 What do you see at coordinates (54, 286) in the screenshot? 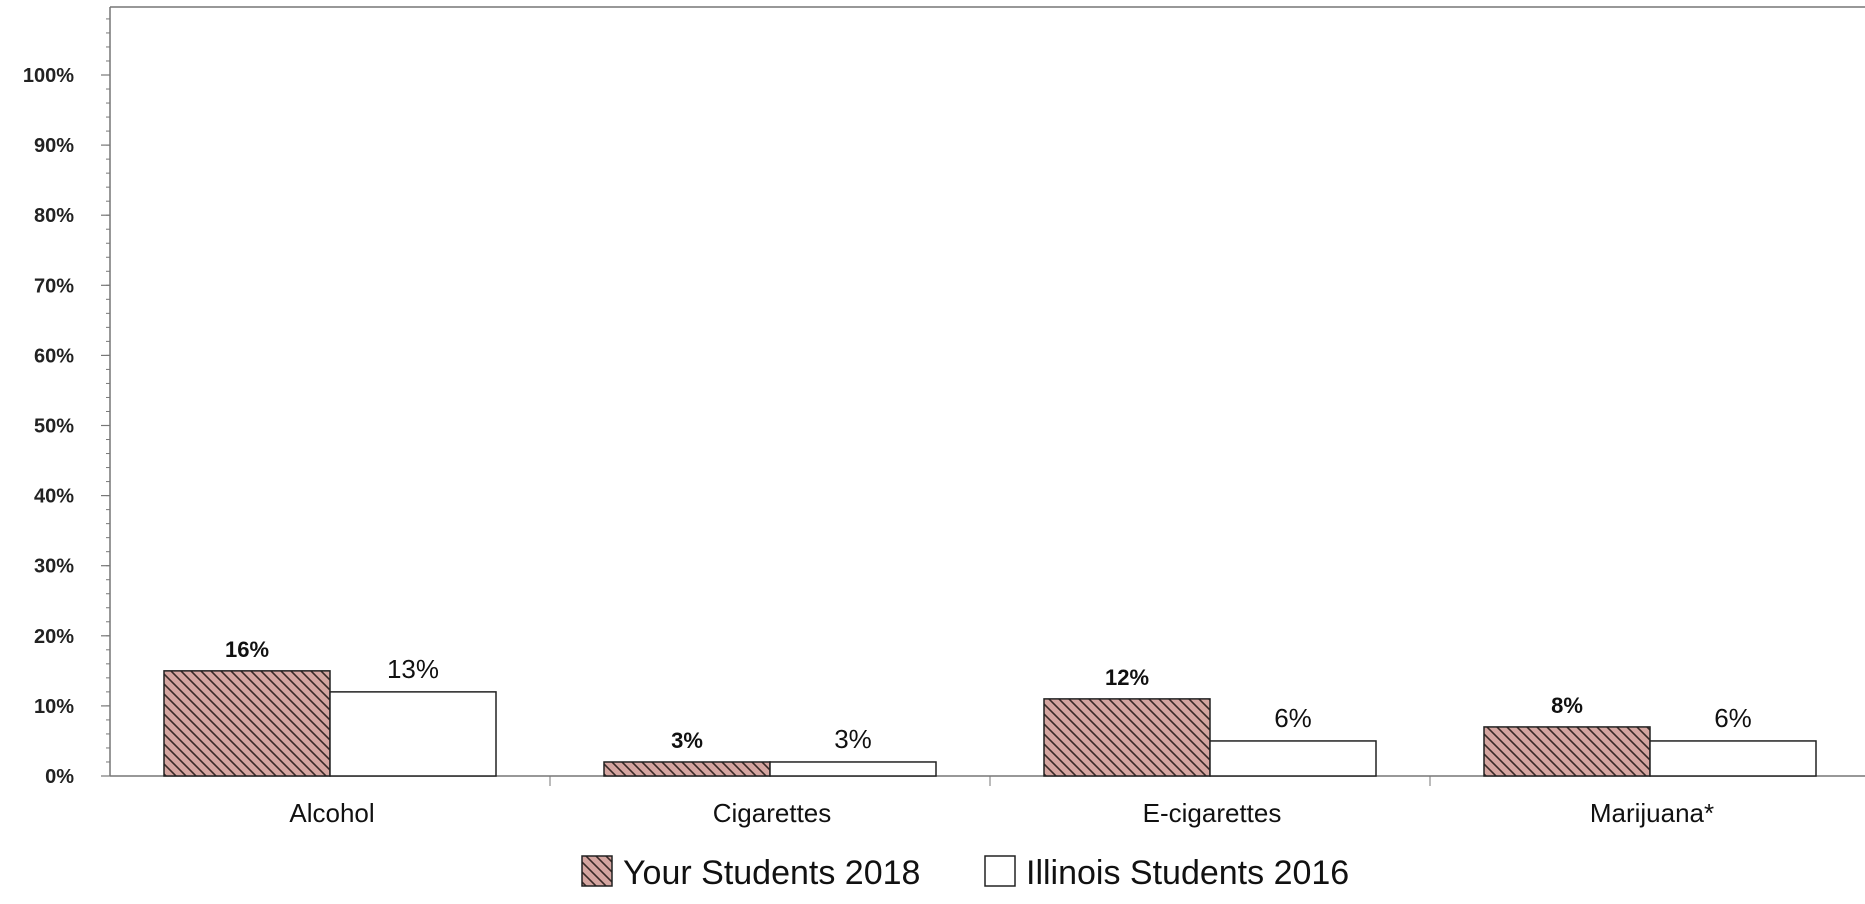
I see `y-tick-label: 70%` at bounding box center [54, 286].